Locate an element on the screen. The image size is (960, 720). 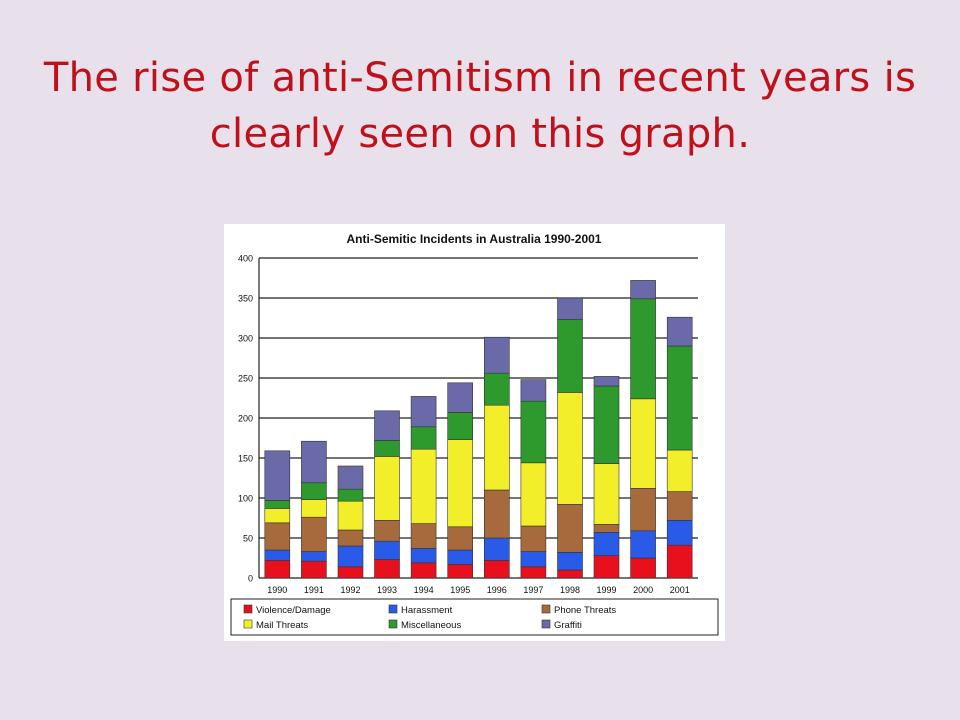
x-tick-label: 1994 is located at coordinates (424, 590).